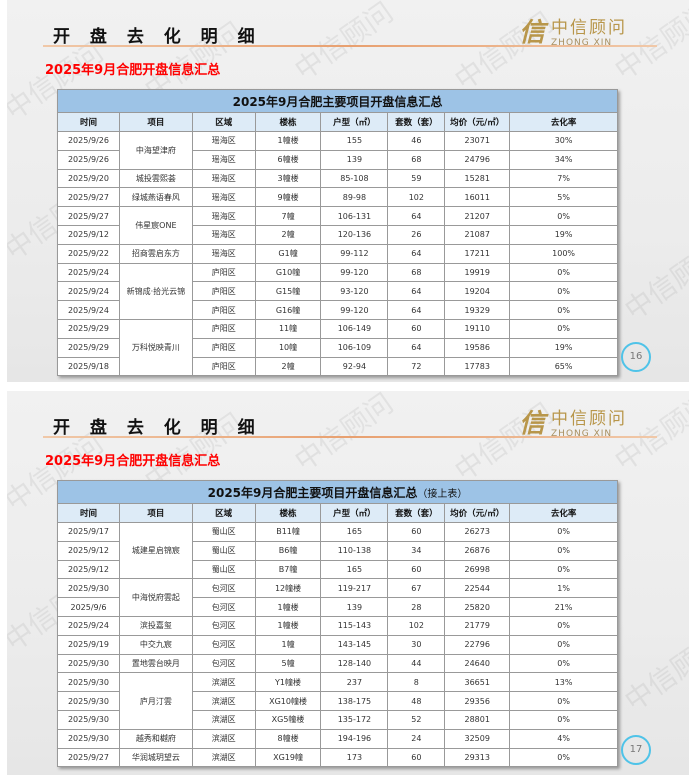  What do you see at coordinates (350, 46) in the screenshot?
I see `title-divider` at bounding box center [350, 46].